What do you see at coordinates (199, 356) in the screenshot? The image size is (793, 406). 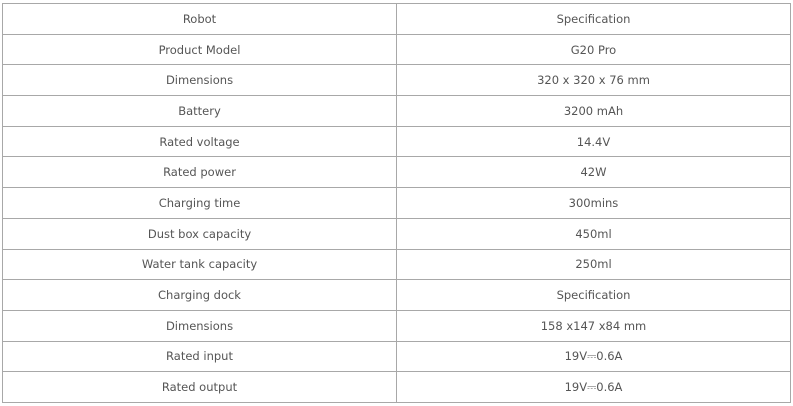 I see `spec-label-cell: Rated input` at bounding box center [199, 356].